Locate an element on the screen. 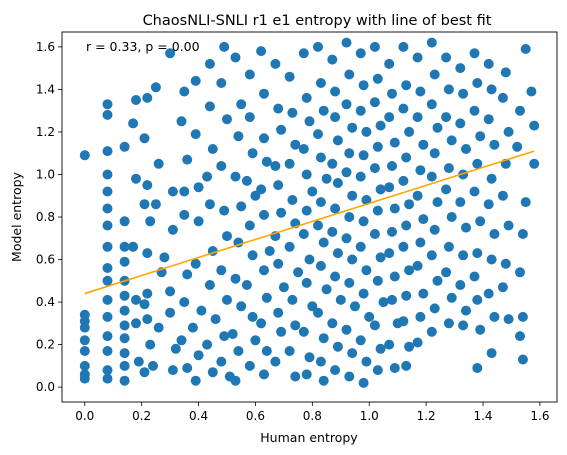 The height and width of the screenshot is (455, 567). x-tick-label: 1.4 is located at coordinates (482, 416).